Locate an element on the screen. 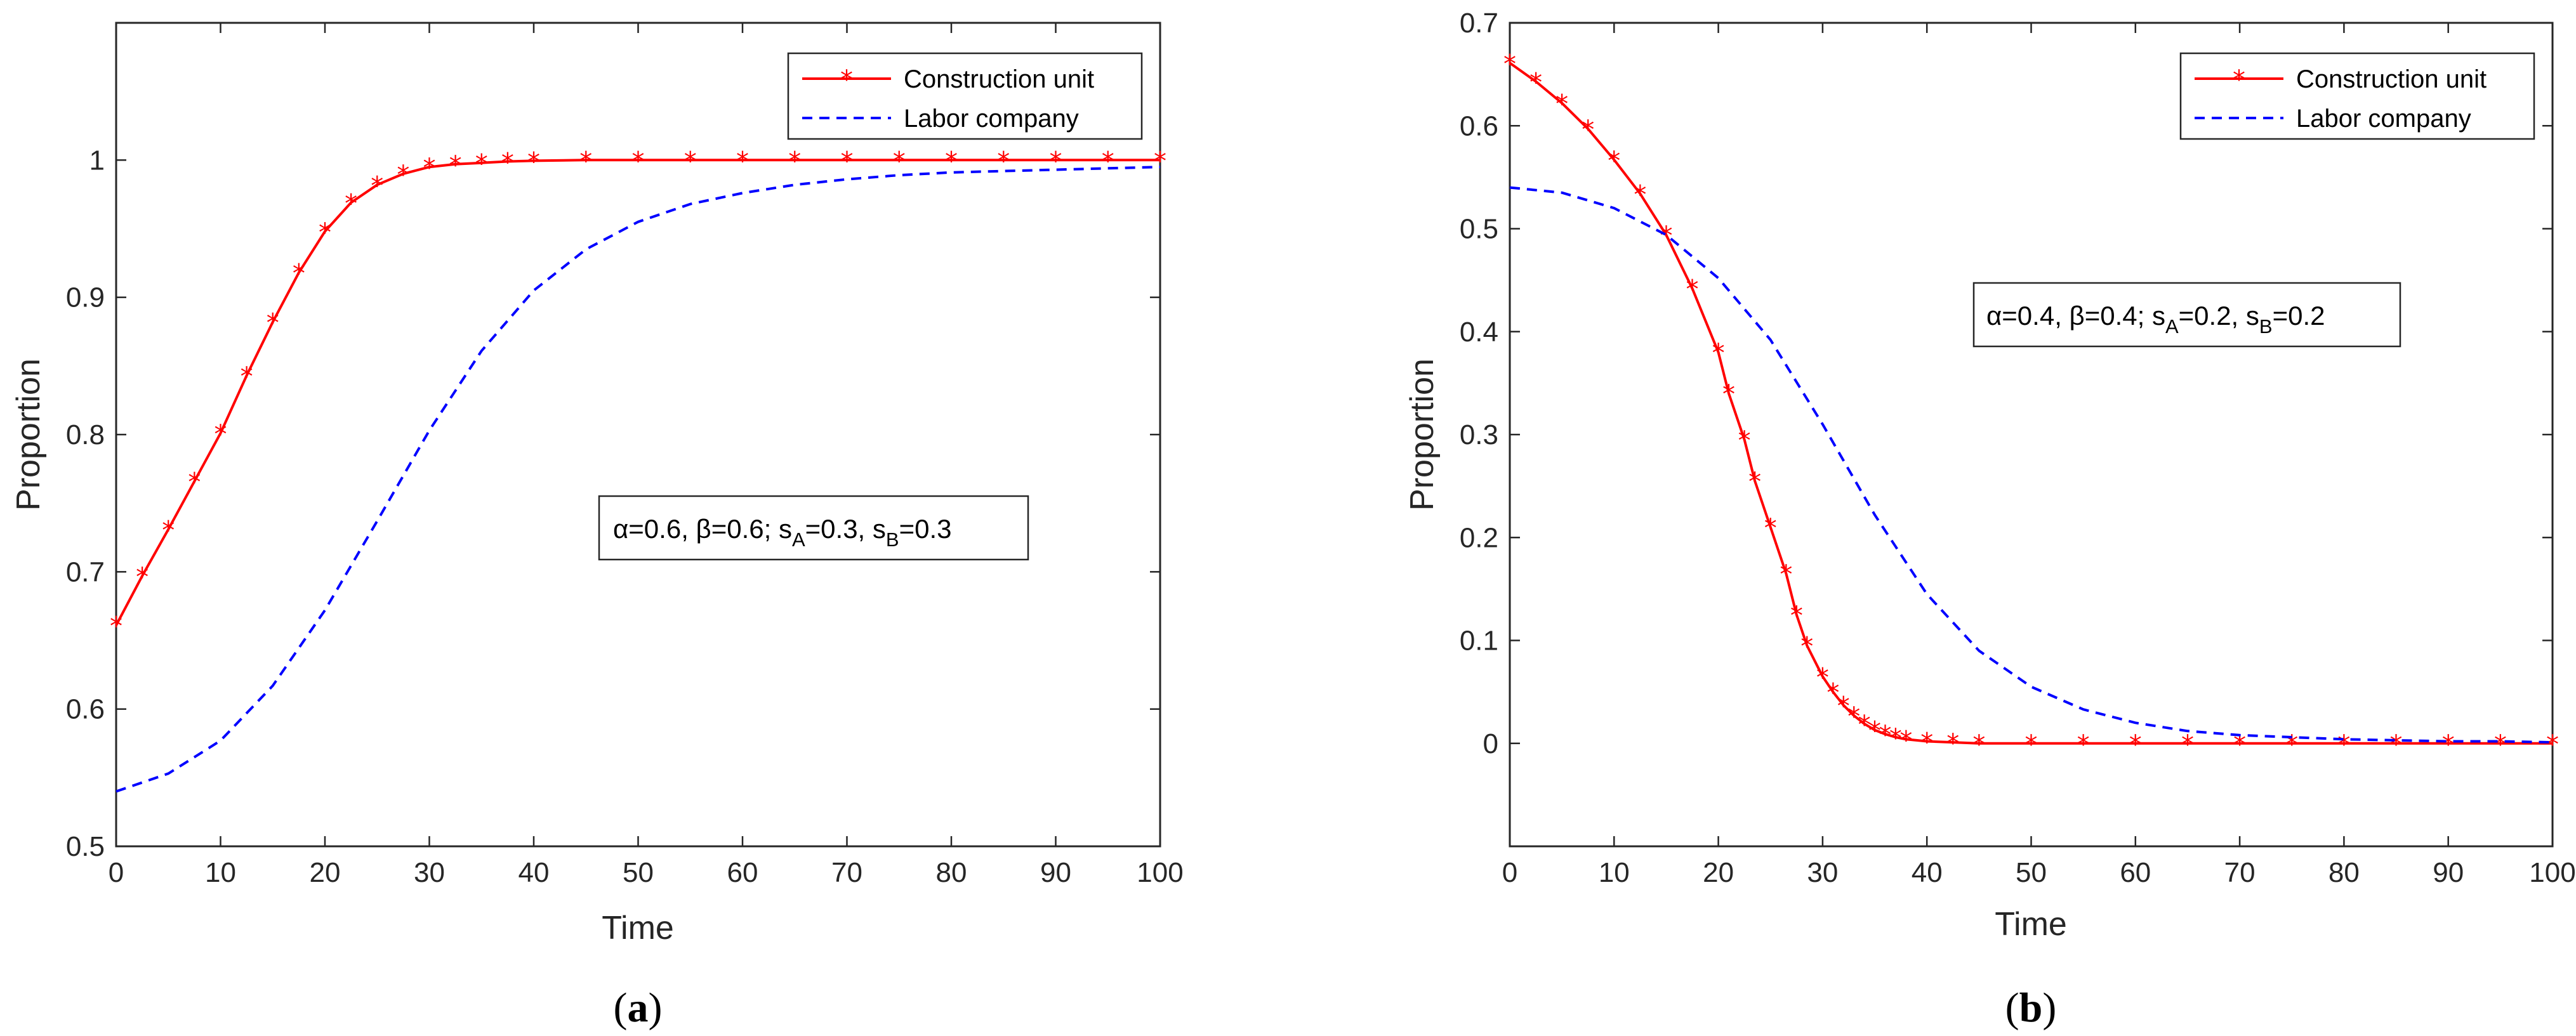  y-tick-label: 0.6 is located at coordinates (1479, 125).